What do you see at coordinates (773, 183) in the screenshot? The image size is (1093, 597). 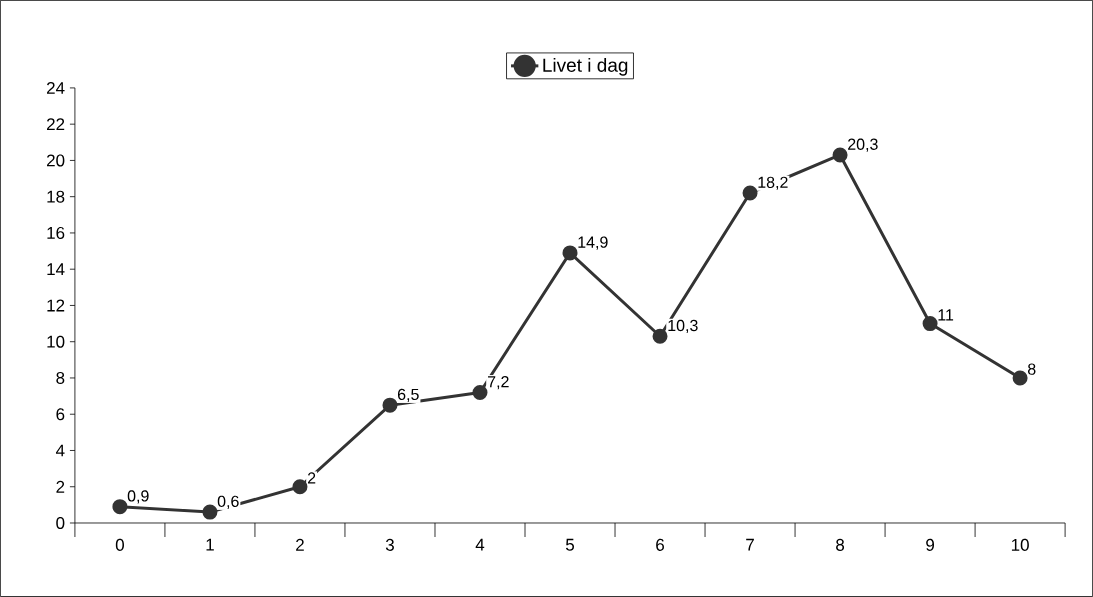 I see `data-label: 18,2` at bounding box center [773, 183].